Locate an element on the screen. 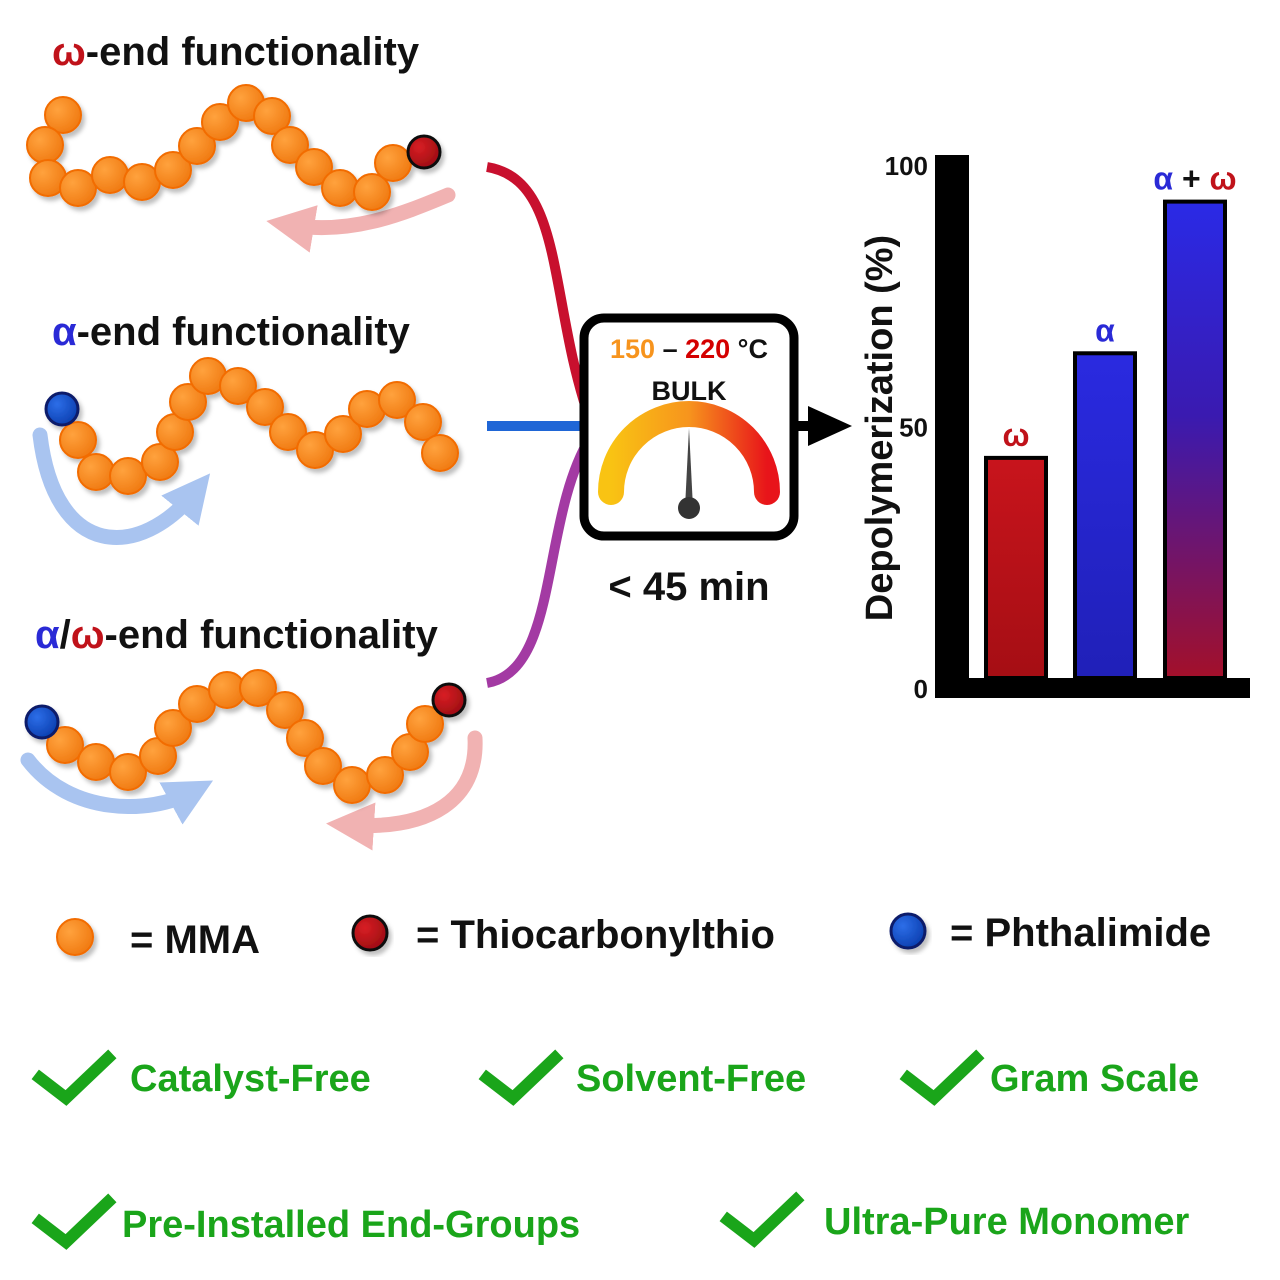 This screenshot has width=1280, height=1280. depolymerization-chart: Depolymerization (%) 0 50 100 ω α α + ω is located at coordinates (1054, 427).